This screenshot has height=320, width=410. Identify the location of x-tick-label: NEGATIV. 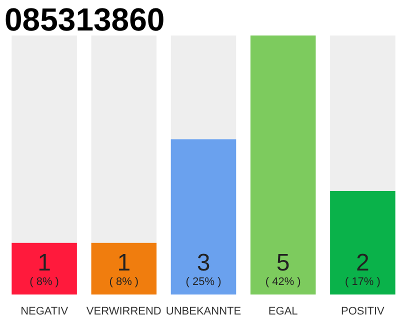
(44, 312).